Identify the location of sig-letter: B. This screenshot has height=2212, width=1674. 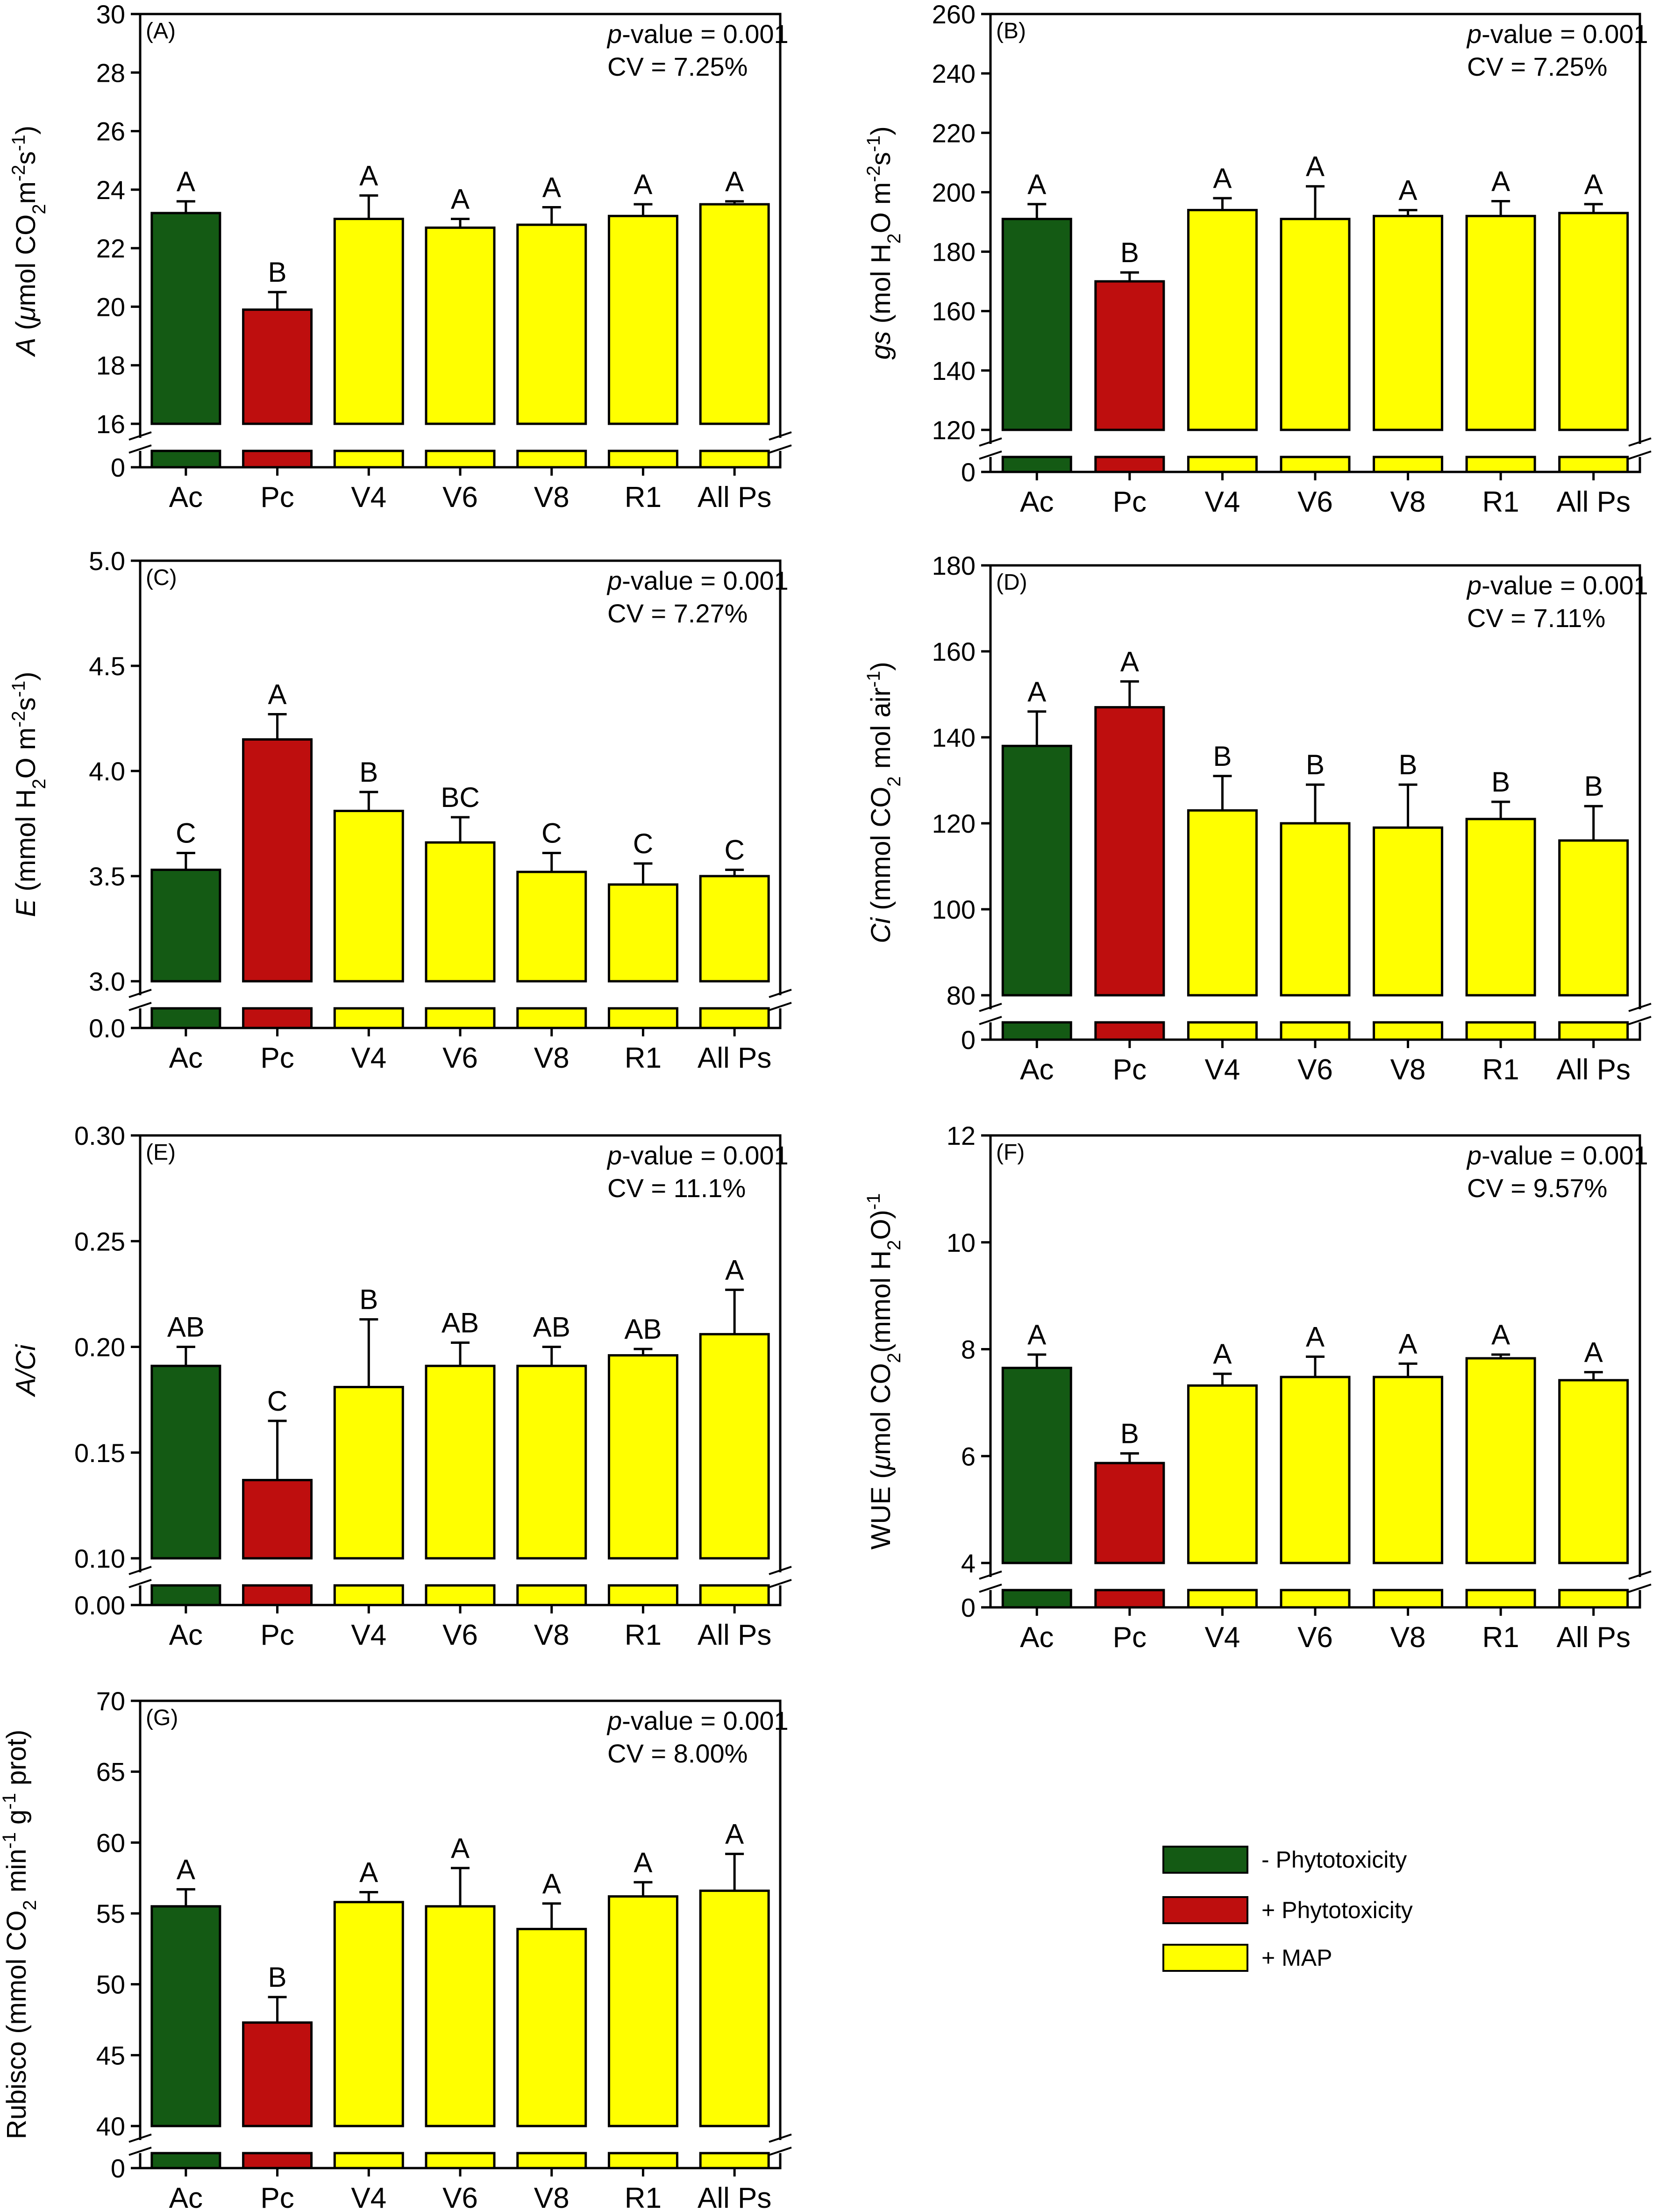
(368, 772).